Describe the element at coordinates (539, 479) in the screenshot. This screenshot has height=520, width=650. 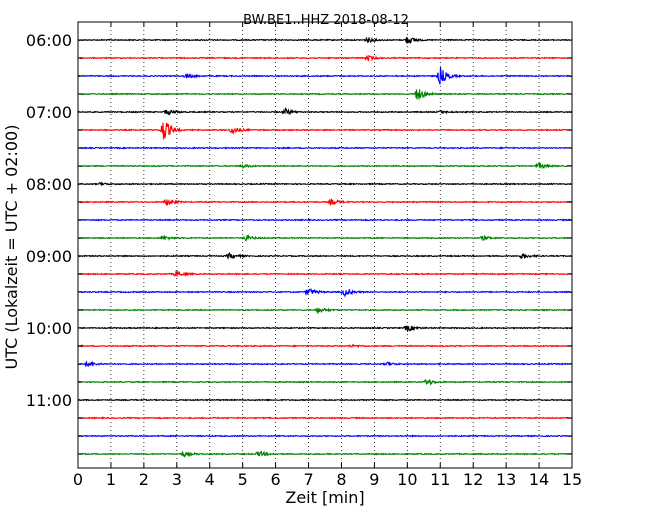
I see `x-tick-label: 14` at that location.